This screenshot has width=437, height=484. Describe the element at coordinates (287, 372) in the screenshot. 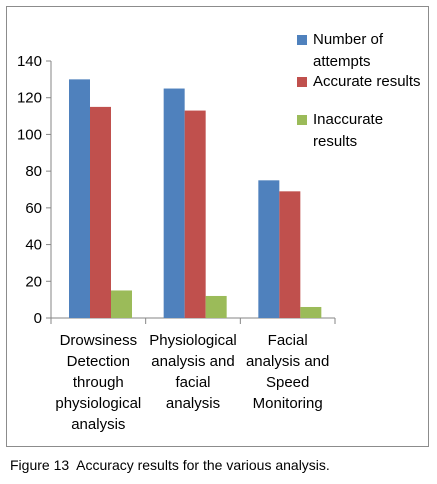

I see `x-category-label: Facial analysis and Speed Monitoring` at that location.